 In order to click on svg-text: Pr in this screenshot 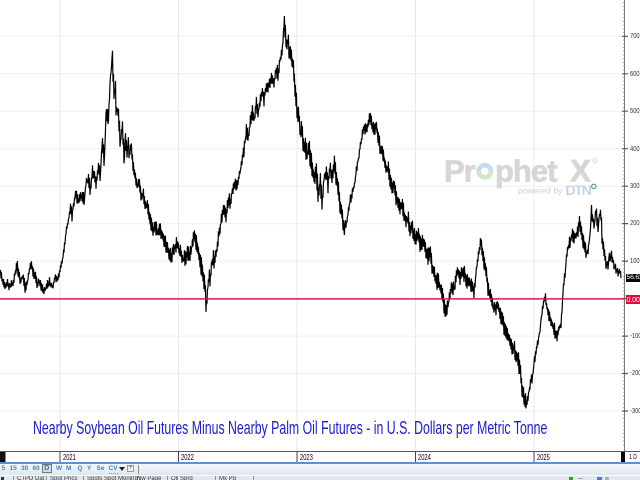, I will do `click(460, 170)`.